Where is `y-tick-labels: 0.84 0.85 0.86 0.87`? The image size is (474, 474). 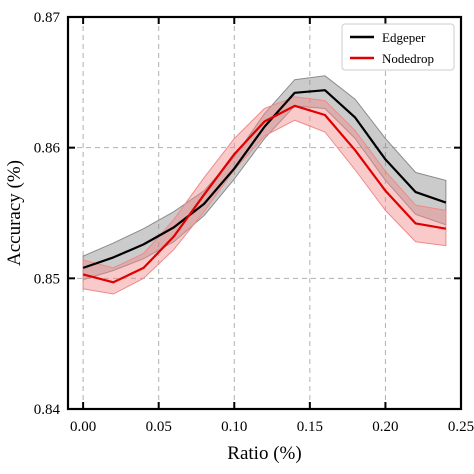 y-tick-labels: 0.84 0.85 0.86 0.87 is located at coordinates (47, 214).